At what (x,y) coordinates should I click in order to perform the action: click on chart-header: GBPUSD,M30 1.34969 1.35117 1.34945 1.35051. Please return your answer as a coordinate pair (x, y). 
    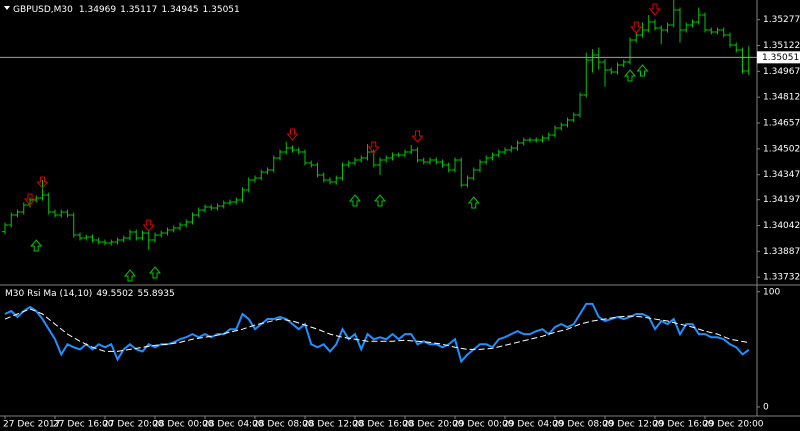
    Looking at the image, I should click on (126, 10).